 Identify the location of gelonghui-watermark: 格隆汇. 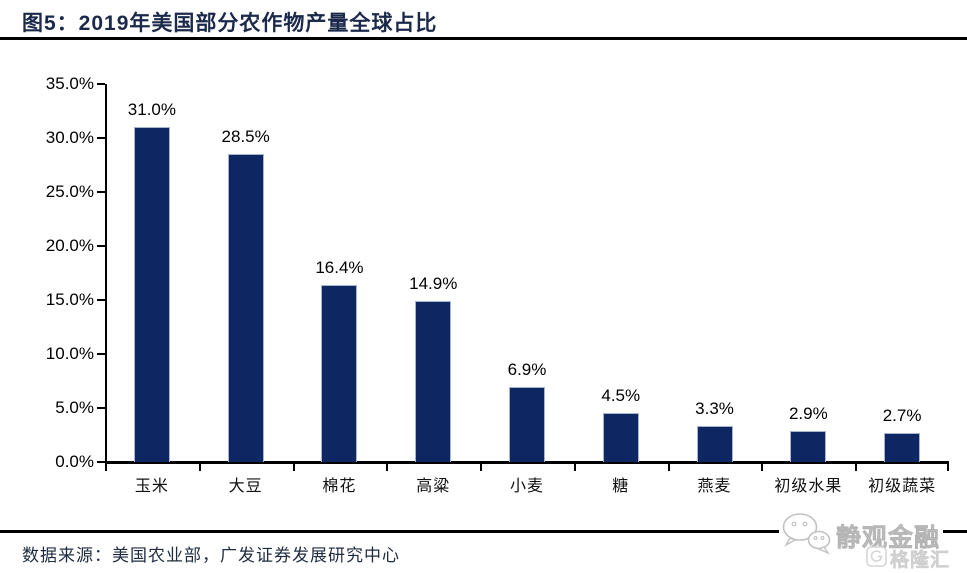
(908, 558).